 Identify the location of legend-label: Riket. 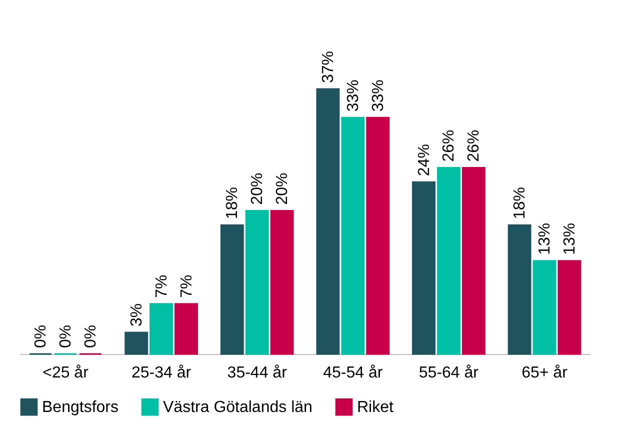
(375, 407).